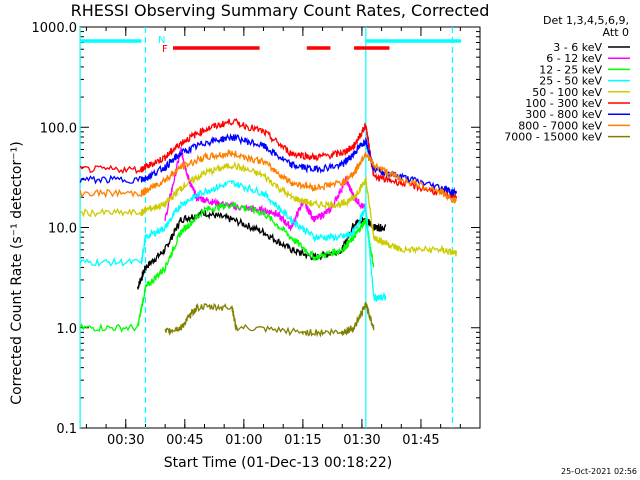  Describe the element at coordinates (161, 40) in the screenshot. I see `flag-label: N` at that location.